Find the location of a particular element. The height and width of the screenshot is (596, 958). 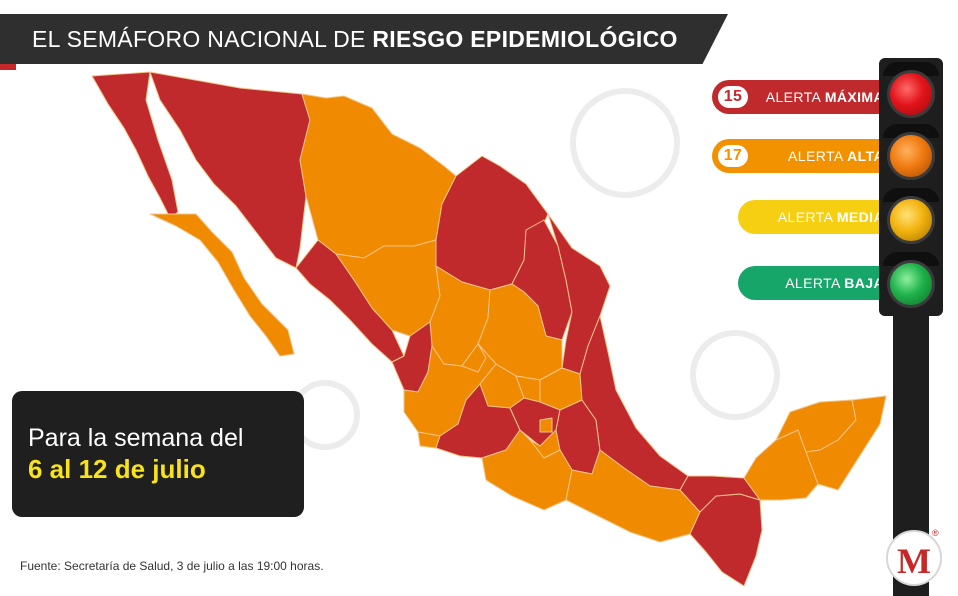

green-lamp-icon is located at coordinates (911, 284).